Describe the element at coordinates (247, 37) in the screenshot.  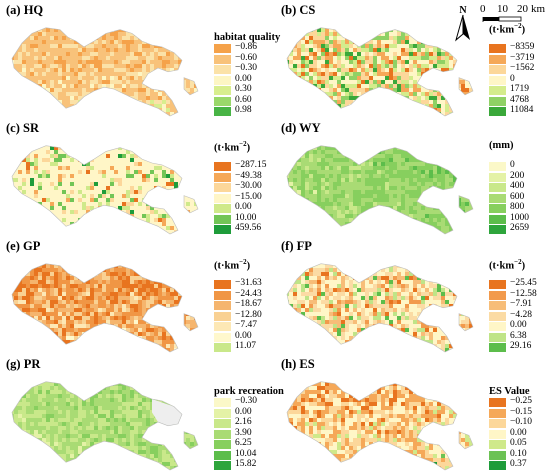
I see `legend-title: habitat quality` at that location.